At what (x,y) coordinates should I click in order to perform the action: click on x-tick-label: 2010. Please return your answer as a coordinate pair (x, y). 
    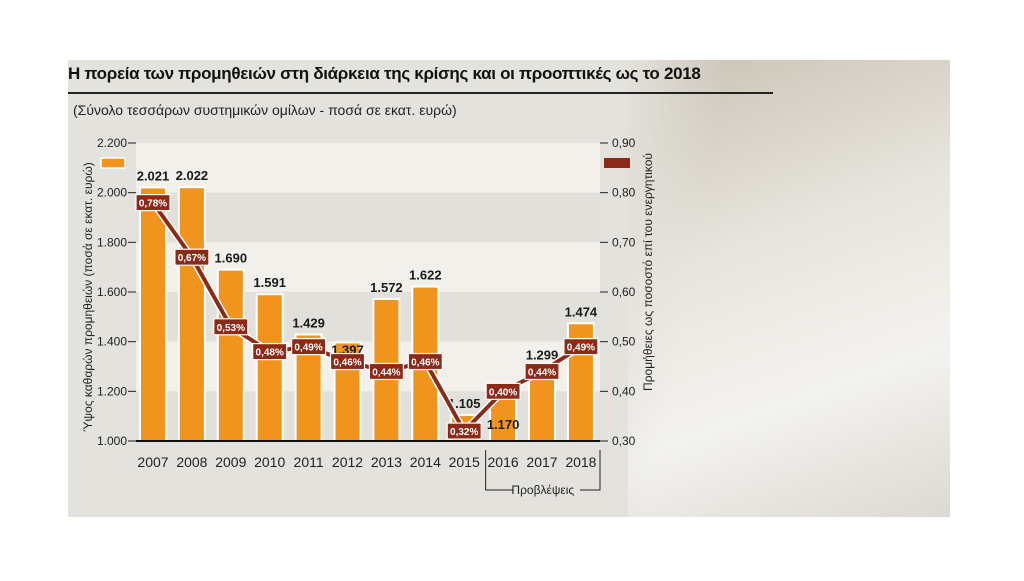
    Looking at the image, I should click on (269, 462).